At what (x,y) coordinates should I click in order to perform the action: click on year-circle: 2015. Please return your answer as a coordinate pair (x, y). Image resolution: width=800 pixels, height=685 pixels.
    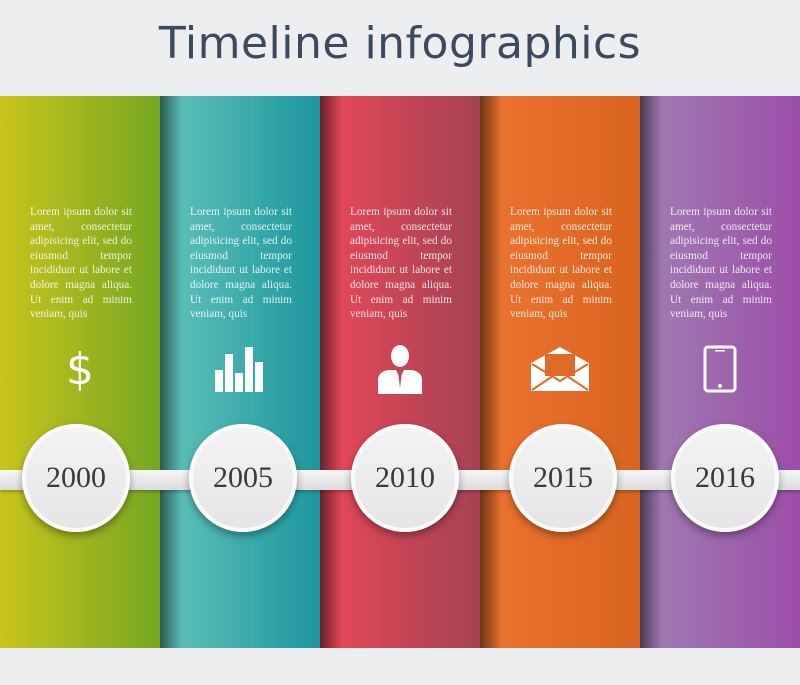
    Looking at the image, I should click on (563, 478).